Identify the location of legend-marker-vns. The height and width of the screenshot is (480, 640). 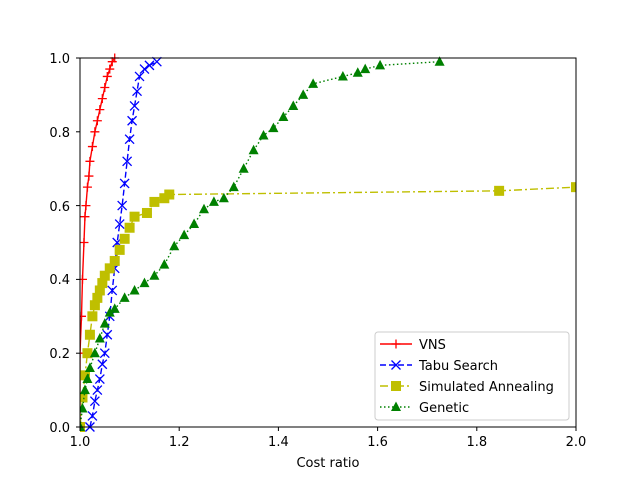
(396, 344).